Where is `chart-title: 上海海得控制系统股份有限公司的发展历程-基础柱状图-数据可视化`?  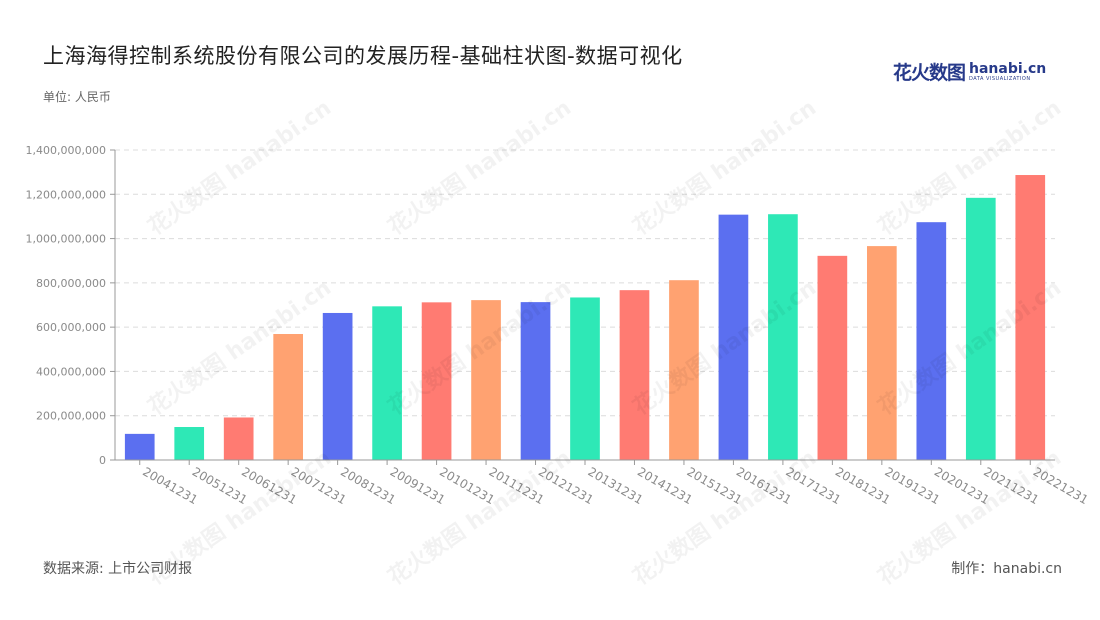 chart-title: 上海海得控制系统股份有限公司的发展历程-基础柱状图-数据可视化 is located at coordinates (363, 56).